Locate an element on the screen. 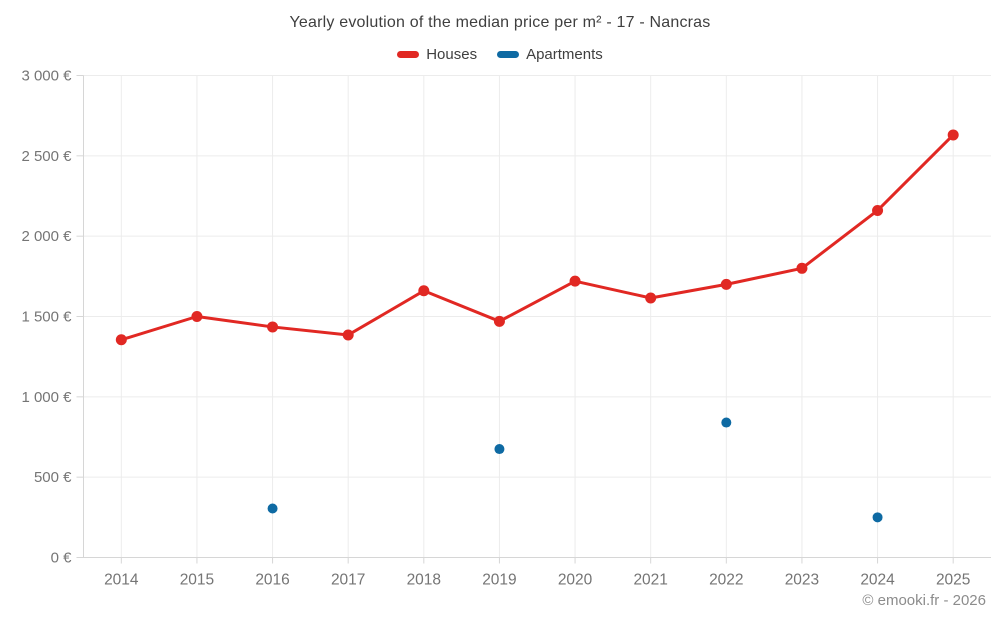 The image size is (1000, 625). apartments-point-2016 is located at coordinates (272, 508).